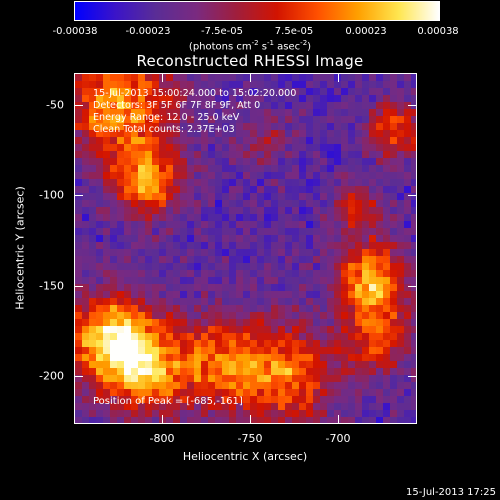  I want to click on y-tick-label: -100, so click(51, 195).